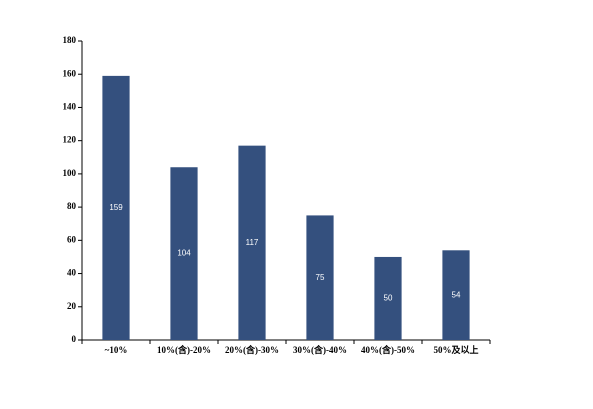 This screenshot has height=409, width=593. Describe the element at coordinates (72, 306) in the screenshot. I see `y-tick-label: 20` at that location.